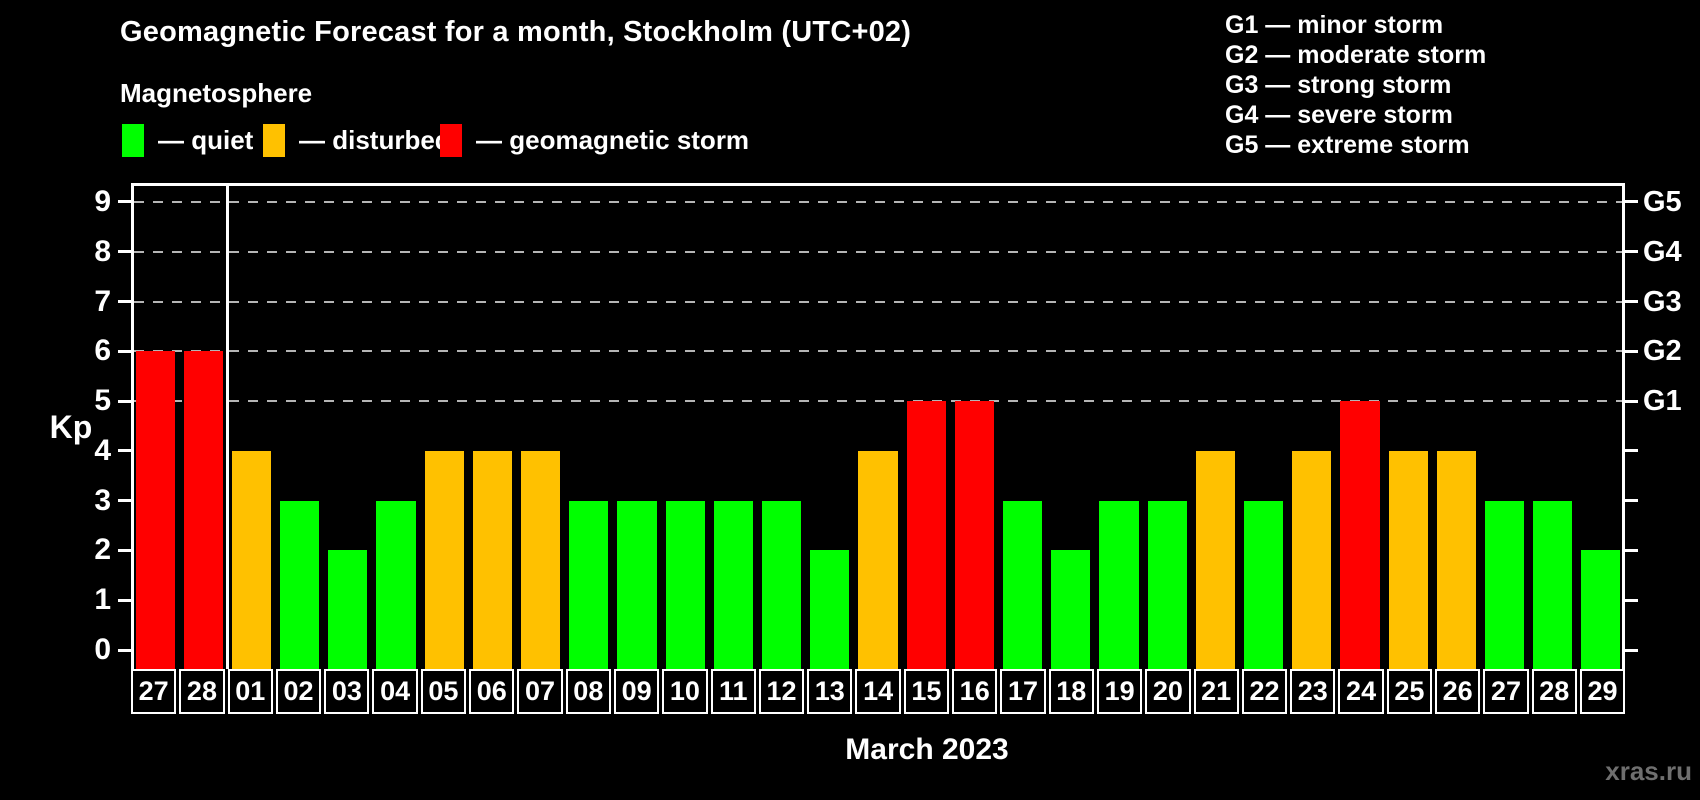 Image resolution: width=1700 pixels, height=800 pixels. What do you see at coordinates (830, 691) in the screenshot?
I see `date-label-13: 13` at bounding box center [830, 691].